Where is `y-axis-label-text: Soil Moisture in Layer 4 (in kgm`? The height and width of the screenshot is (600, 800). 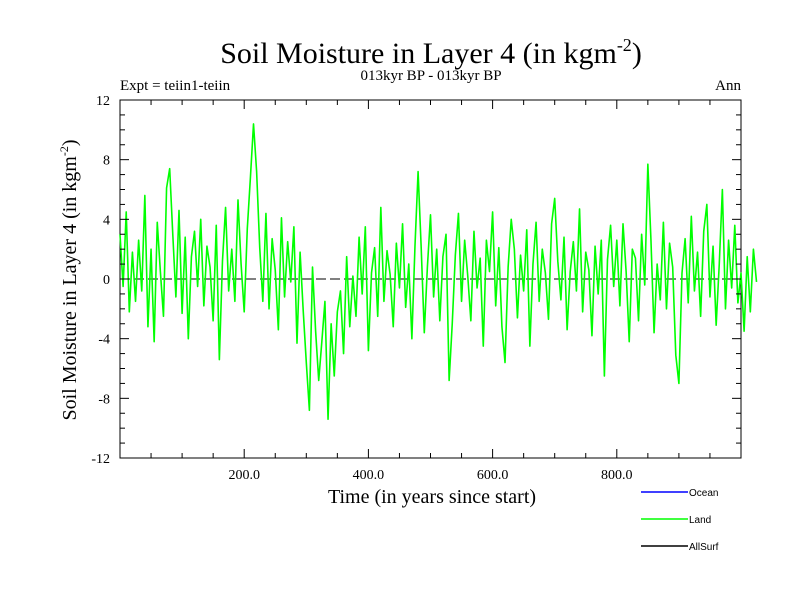
y-axis-label-text: Soil Moisture in Layer 4 (in kgm is located at coordinates (70, 288).